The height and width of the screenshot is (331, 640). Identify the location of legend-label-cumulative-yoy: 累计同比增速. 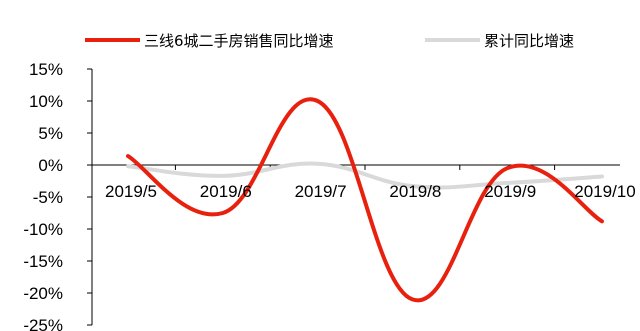
(529, 41).